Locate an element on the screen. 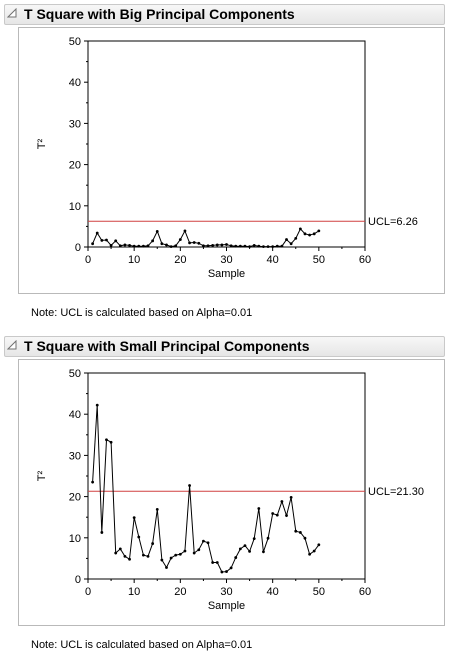 The height and width of the screenshot is (659, 464). x-tick-label: 40 is located at coordinates (273, 592).